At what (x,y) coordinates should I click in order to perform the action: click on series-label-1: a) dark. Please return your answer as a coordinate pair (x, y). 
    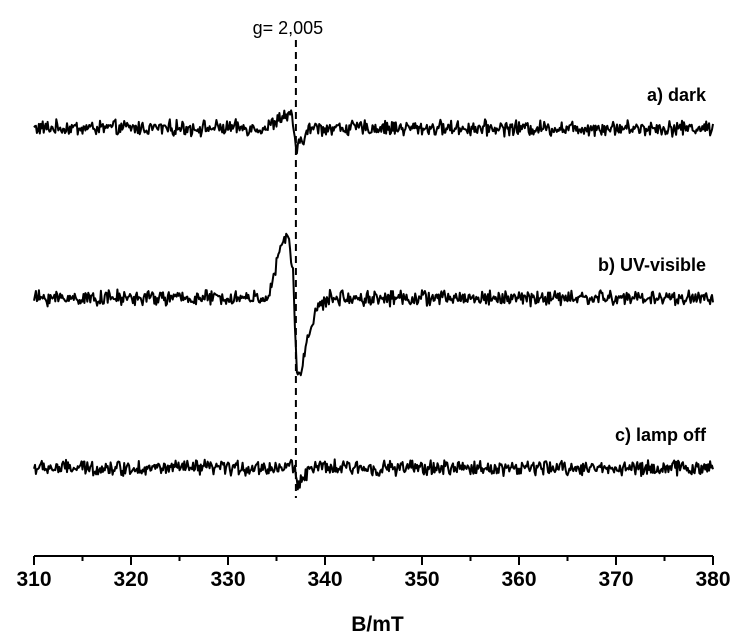
    Looking at the image, I should click on (677, 95).